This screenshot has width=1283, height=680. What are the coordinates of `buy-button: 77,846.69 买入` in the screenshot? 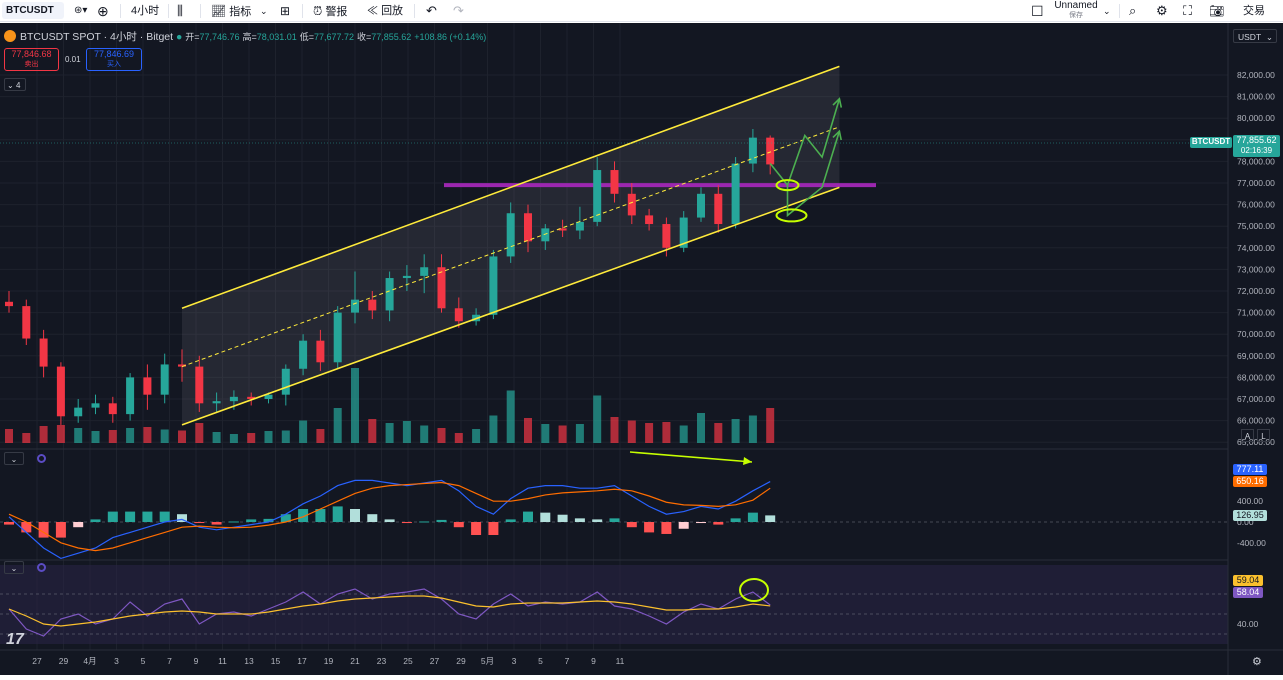 It's located at (114, 59).